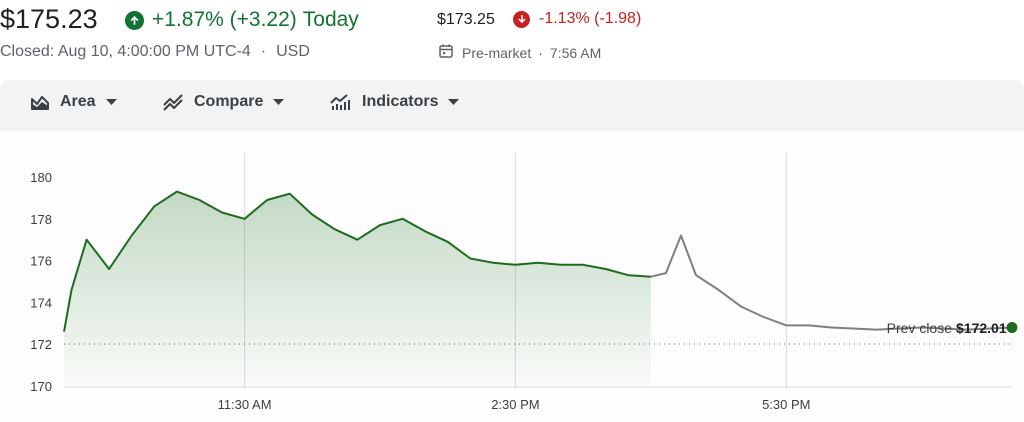 The image size is (1024, 422). What do you see at coordinates (1012, 327) in the screenshot?
I see `last-price-marker` at bounding box center [1012, 327].